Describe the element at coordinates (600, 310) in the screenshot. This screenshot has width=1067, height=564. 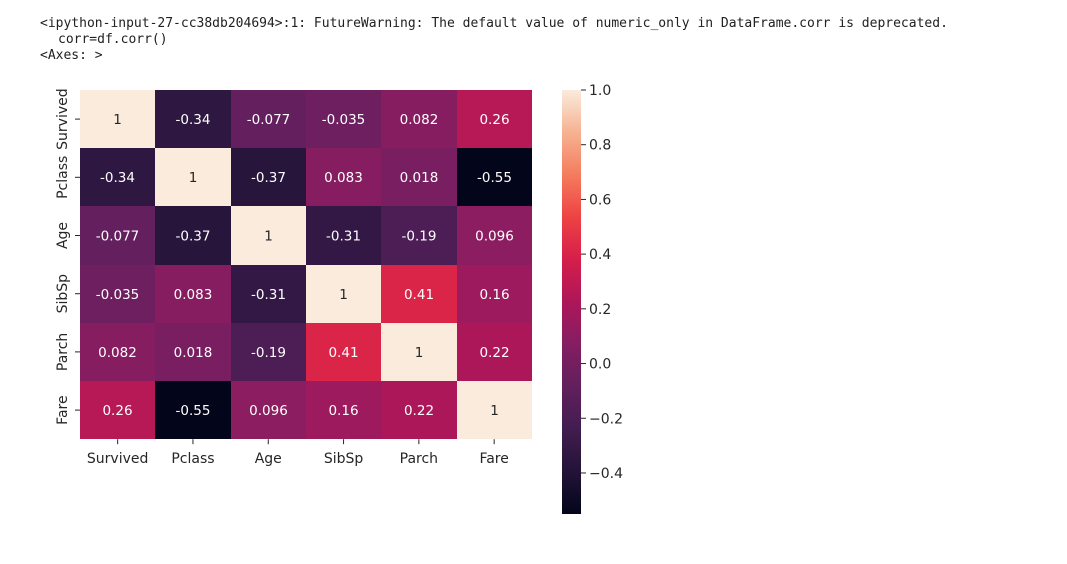
I see `colorbar-tick-label: 0.2` at that location.